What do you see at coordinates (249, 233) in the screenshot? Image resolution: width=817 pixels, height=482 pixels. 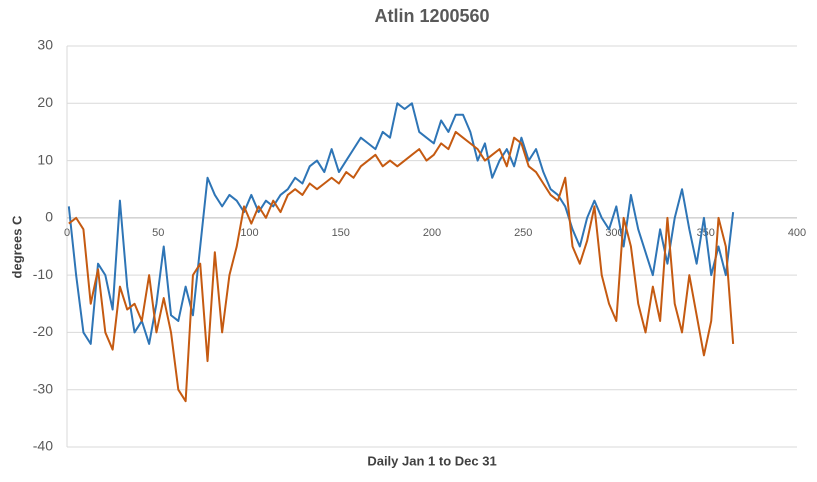 I see `x-tick-label: 100` at bounding box center [249, 233].